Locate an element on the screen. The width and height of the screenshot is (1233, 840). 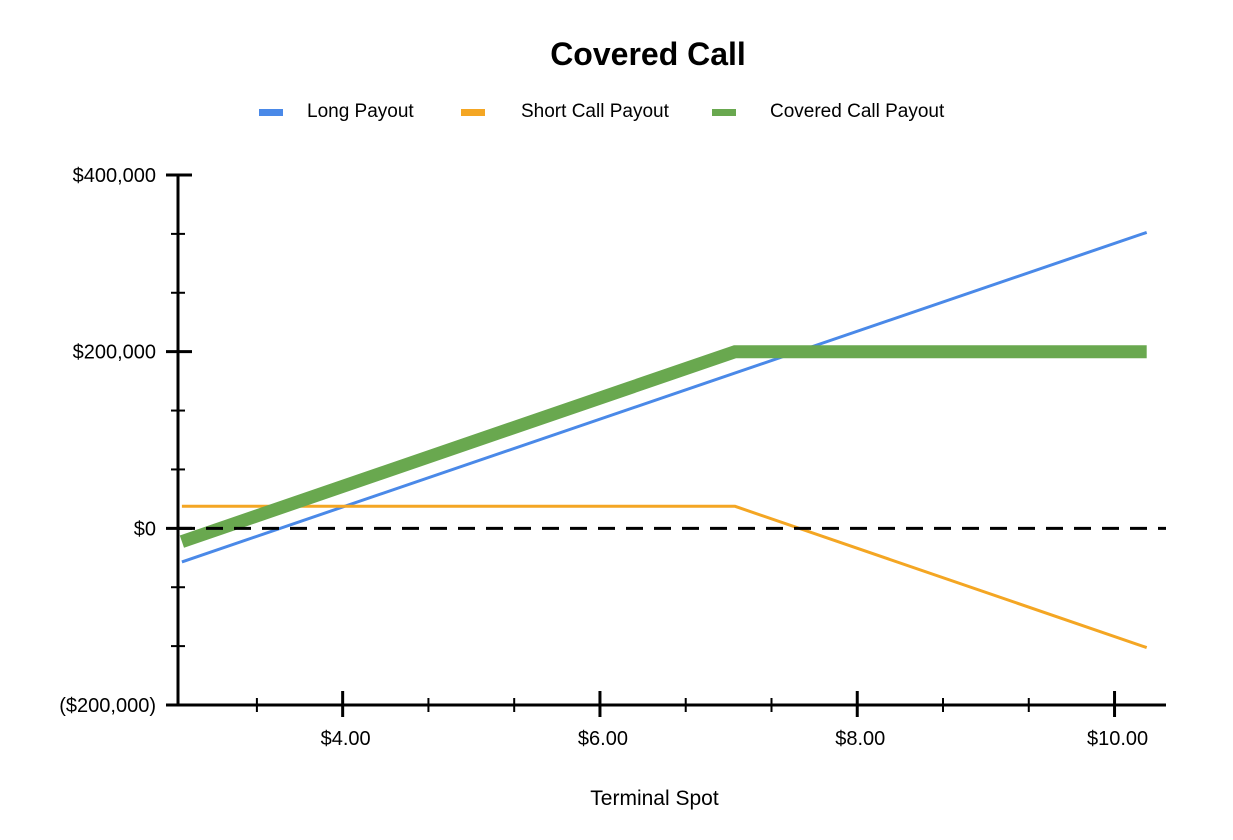
x-tick-label: $8.00 is located at coordinates (860, 739).